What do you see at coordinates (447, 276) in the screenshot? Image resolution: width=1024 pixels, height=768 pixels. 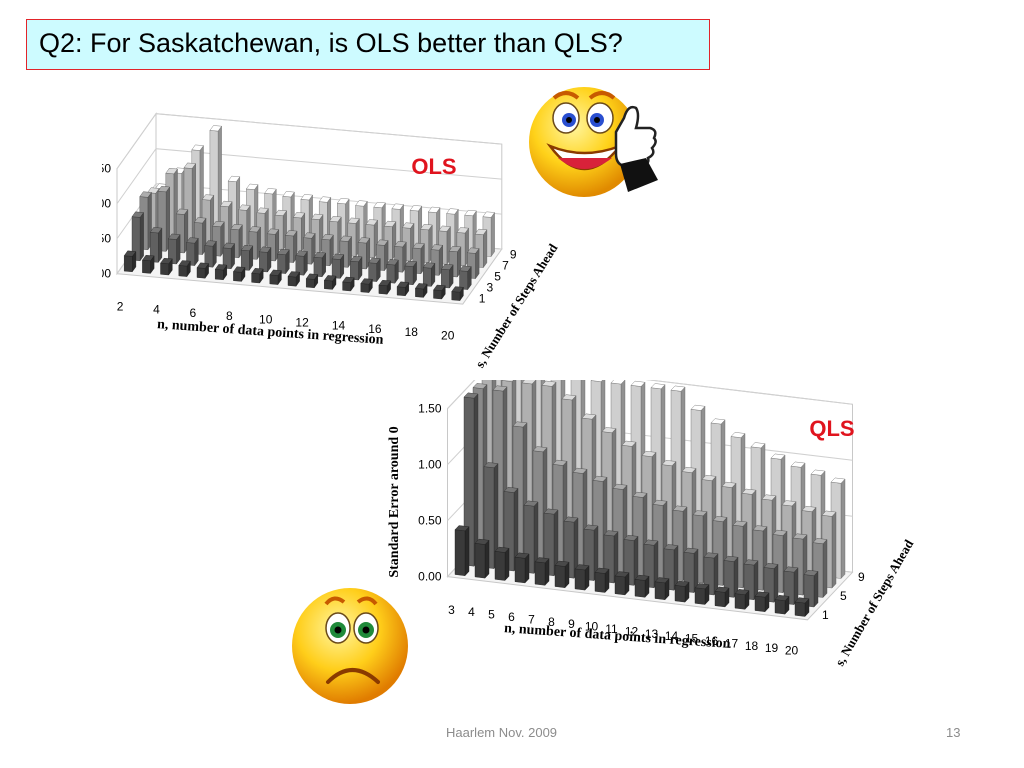 I see `bar-s3-n19` at bounding box center [447, 276].